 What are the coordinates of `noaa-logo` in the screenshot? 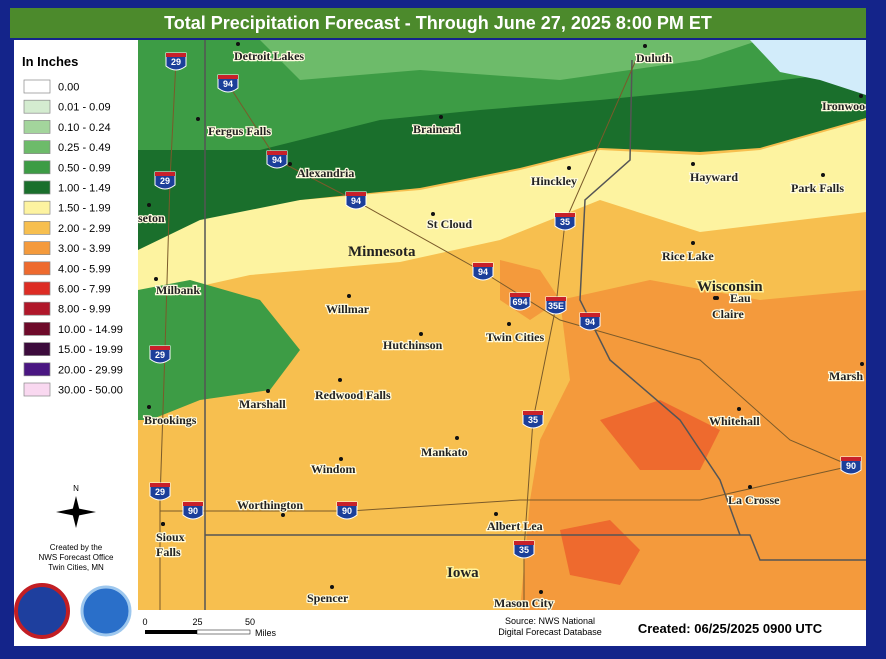 It's located at (106, 611).